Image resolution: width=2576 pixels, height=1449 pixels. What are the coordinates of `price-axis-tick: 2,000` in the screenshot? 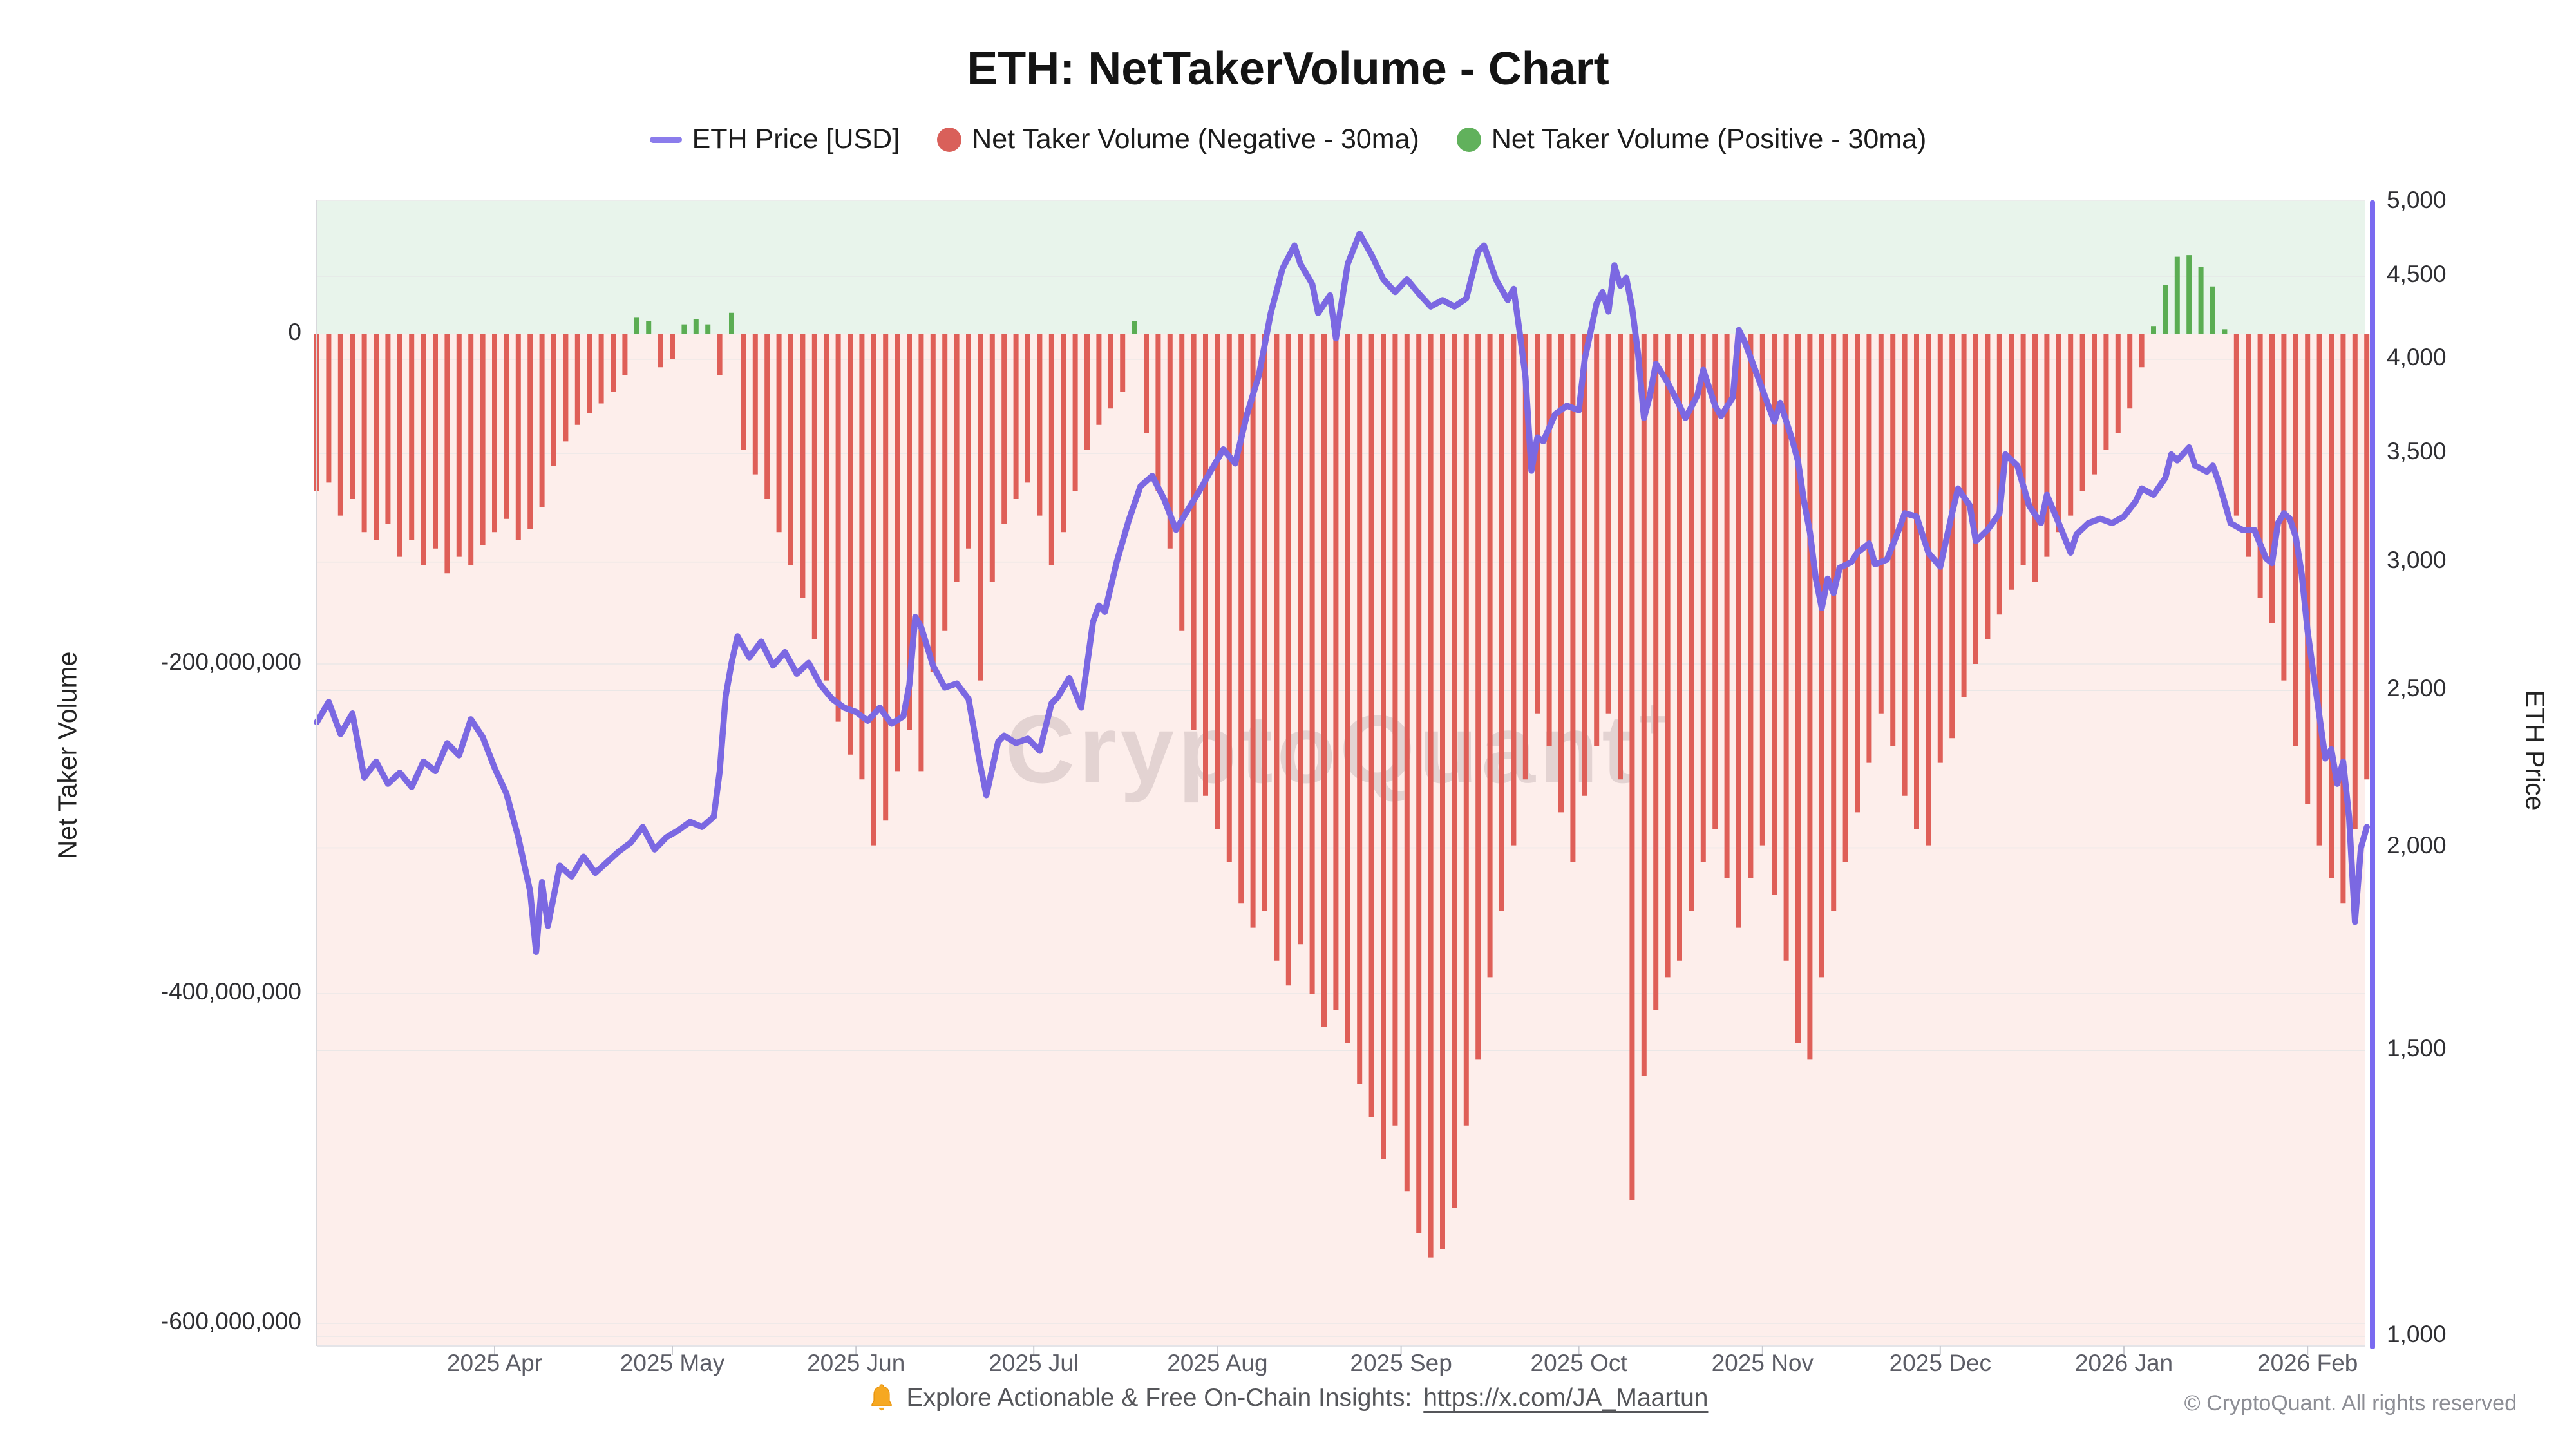 It's located at (2417, 846).